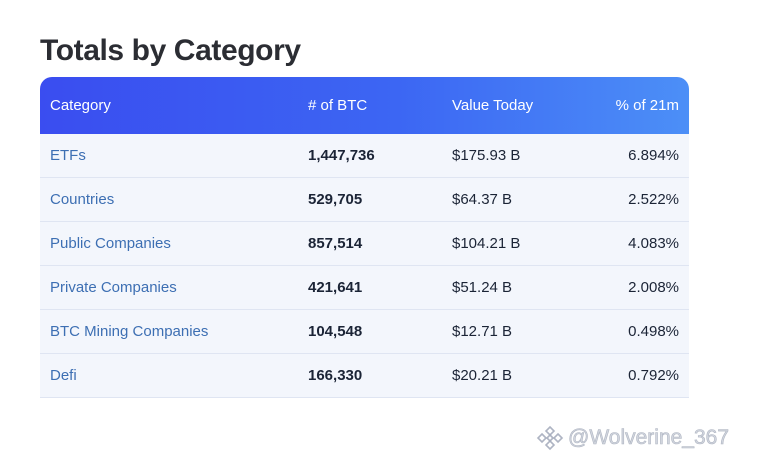  Describe the element at coordinates (80, 105) in the screenshot. I see `column-header-category: Category` at that location.